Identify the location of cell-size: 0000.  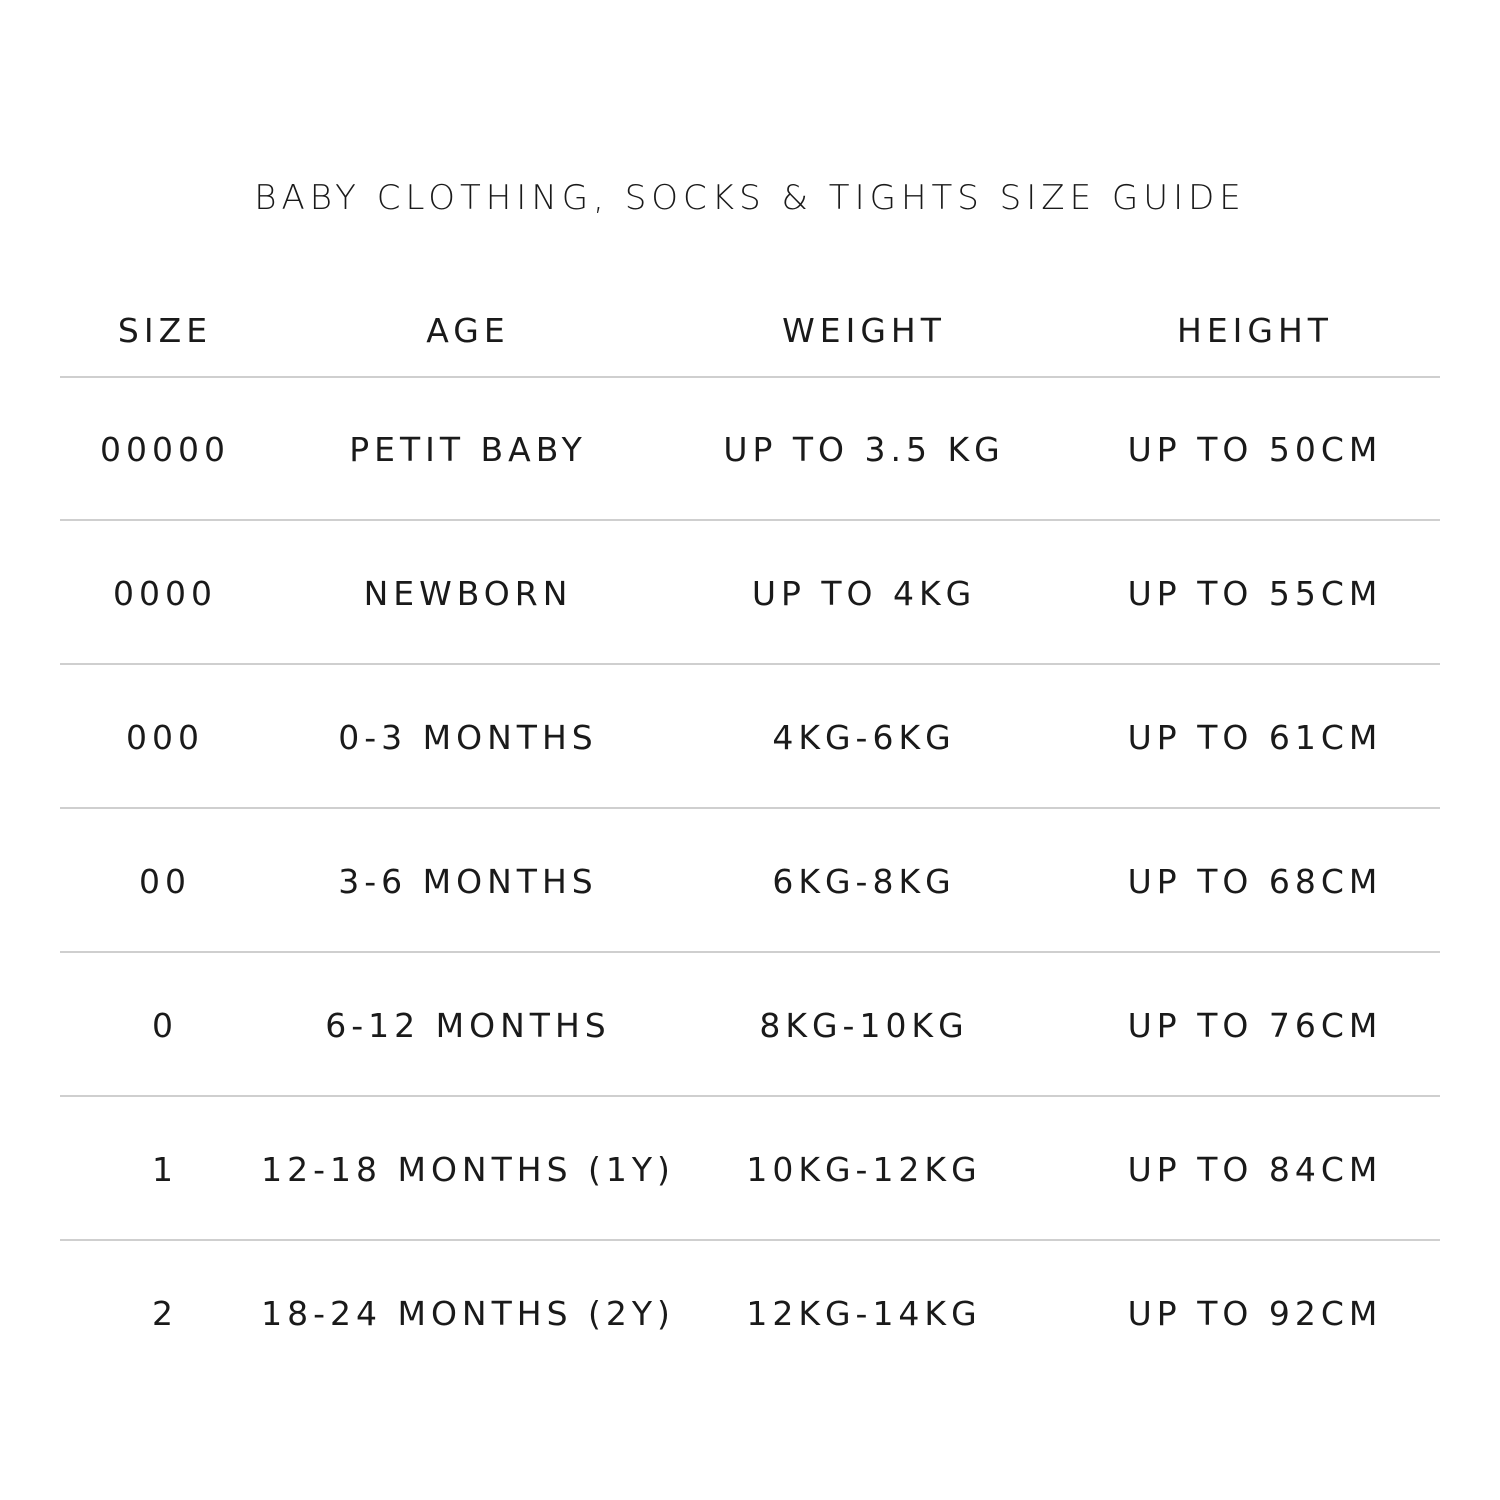
(165, 593).